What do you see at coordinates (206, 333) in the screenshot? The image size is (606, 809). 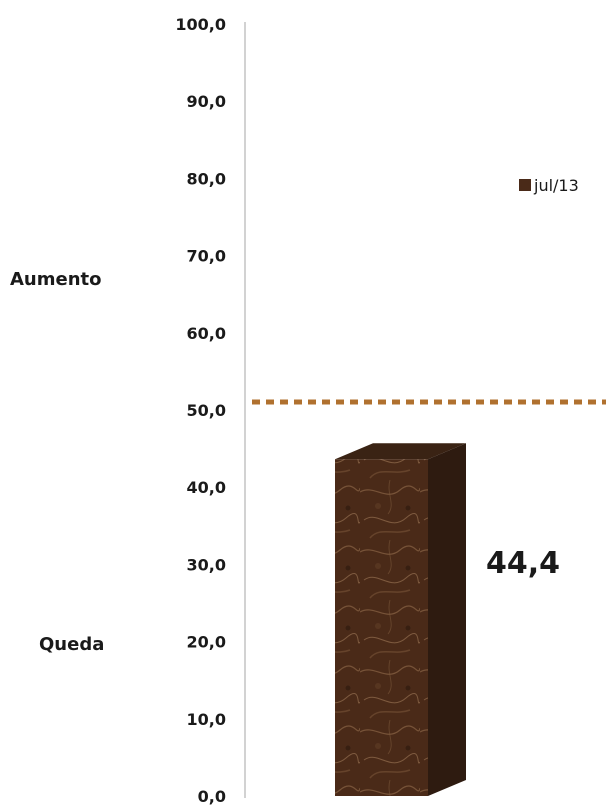 I see `y-tick-label: 60,0` at bounding box center [206, 333].